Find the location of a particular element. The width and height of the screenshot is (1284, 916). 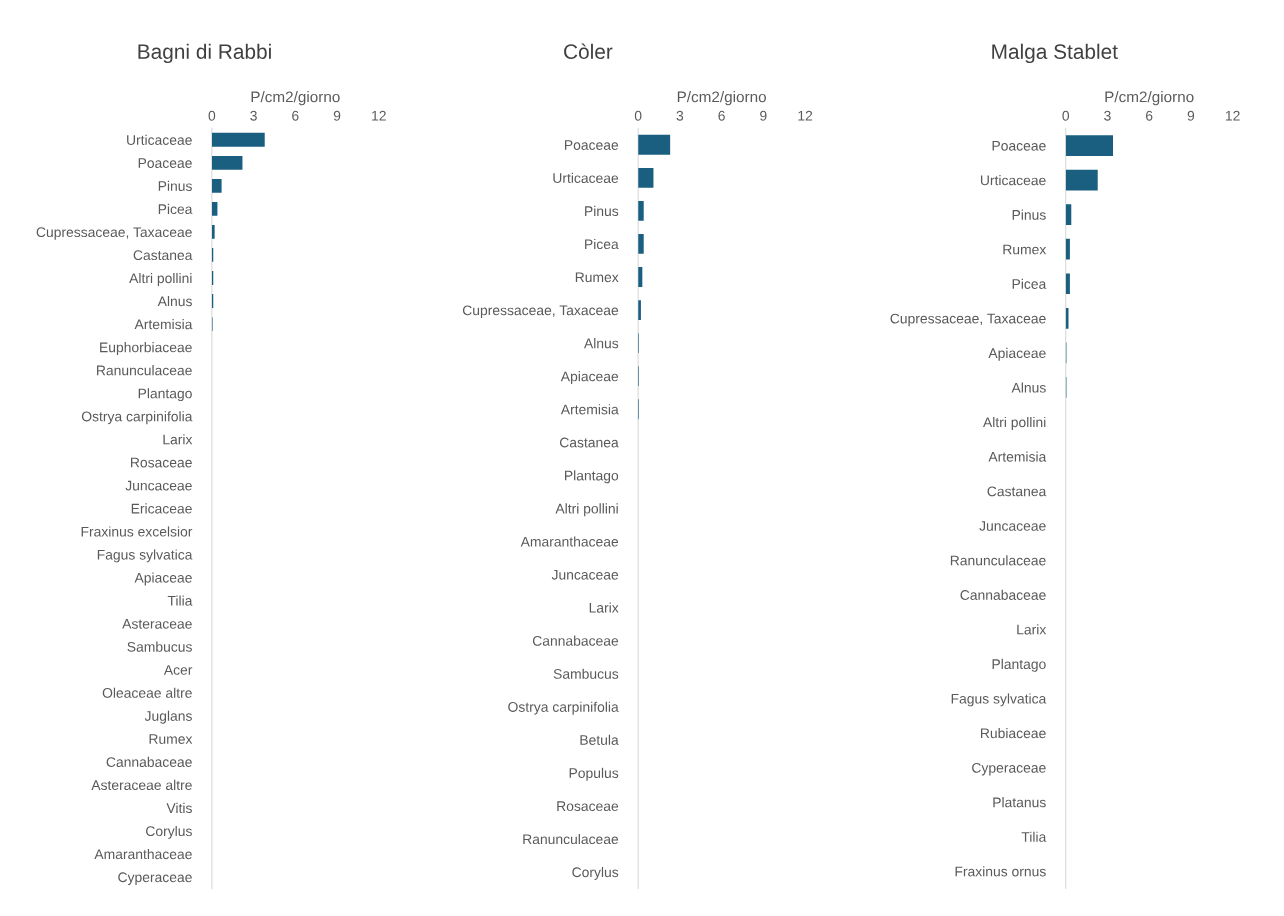

chart-title: Còler is located at coordinates (588, 51).